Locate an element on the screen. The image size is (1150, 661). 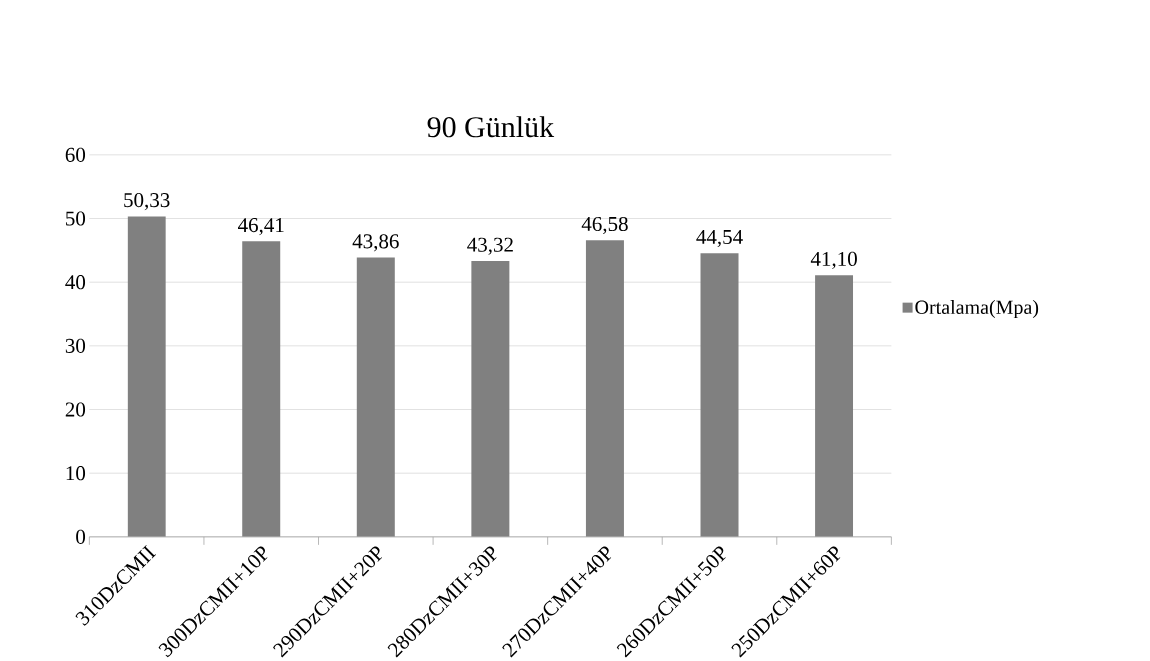
legend-label: Ortalama(Mpa) is located at coordinates (977, 309).